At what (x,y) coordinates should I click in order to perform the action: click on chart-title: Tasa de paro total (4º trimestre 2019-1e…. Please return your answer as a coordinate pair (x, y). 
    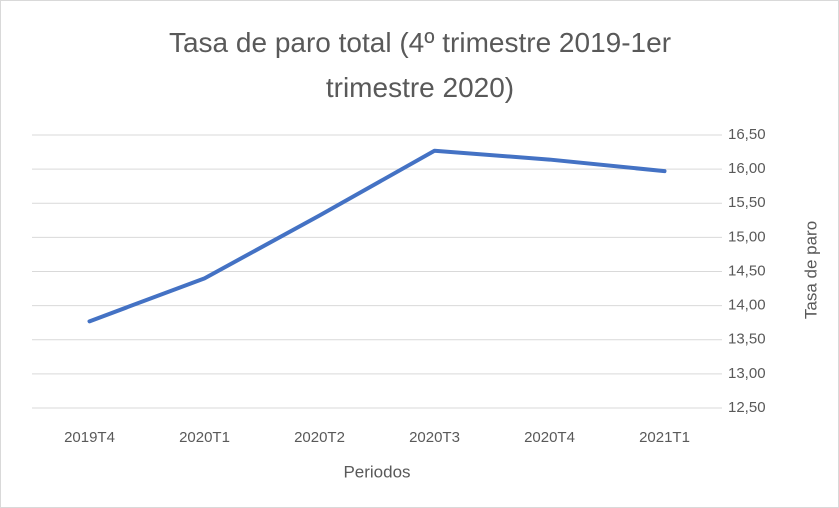
    Looking at the image, I should click on (420, 65).